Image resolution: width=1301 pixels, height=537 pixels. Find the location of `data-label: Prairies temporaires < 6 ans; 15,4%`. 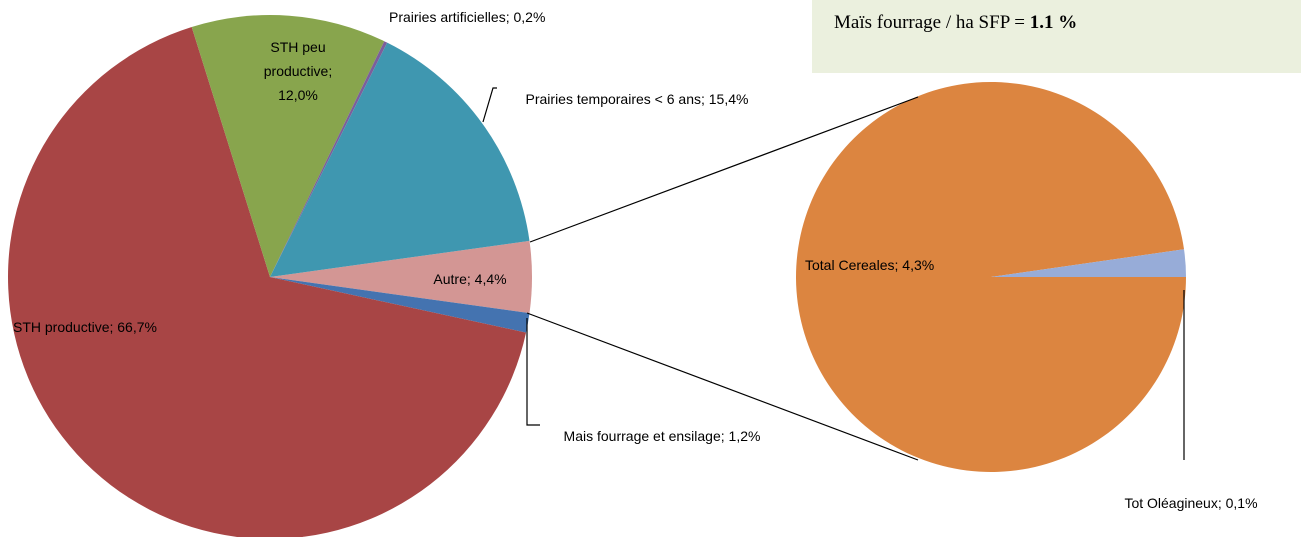

data-label: Prairies temporaires < 6 ans; 15,4% is located at coordinates (637, 99).